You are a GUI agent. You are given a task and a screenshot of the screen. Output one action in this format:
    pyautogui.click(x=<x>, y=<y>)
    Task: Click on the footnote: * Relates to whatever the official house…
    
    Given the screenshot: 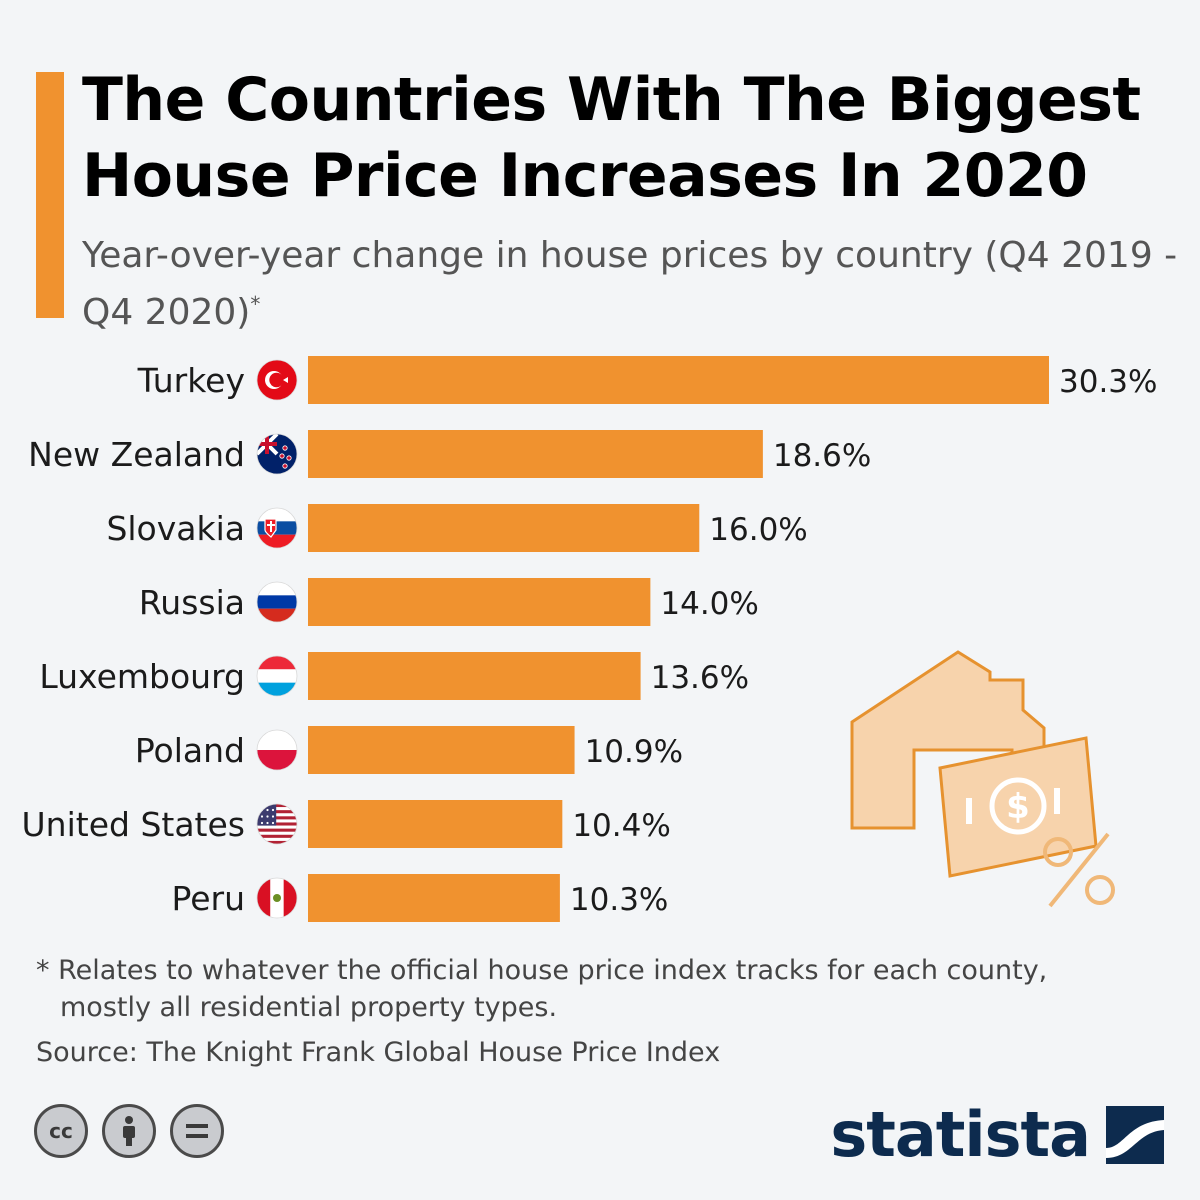 What is the action you would take?
    pyautogui.click(x=586, y=989)
    